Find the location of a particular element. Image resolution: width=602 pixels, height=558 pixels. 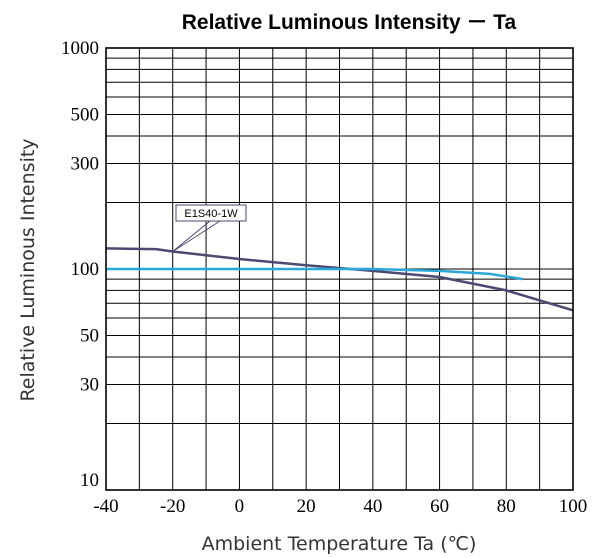

x-tick-label: -20 is located at coordinates (172, 506).